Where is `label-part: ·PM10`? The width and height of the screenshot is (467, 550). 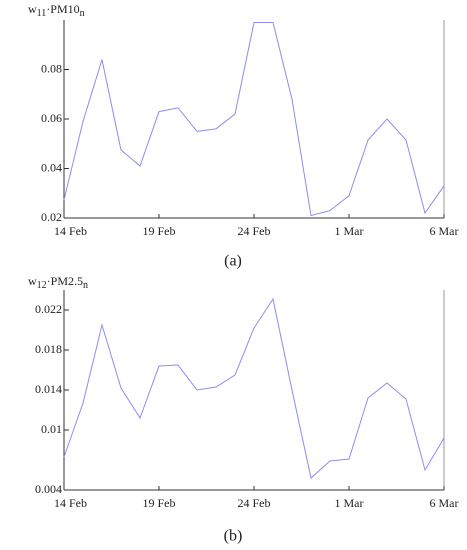
label-part: ·PM10 is located at coordinates (62, 9).